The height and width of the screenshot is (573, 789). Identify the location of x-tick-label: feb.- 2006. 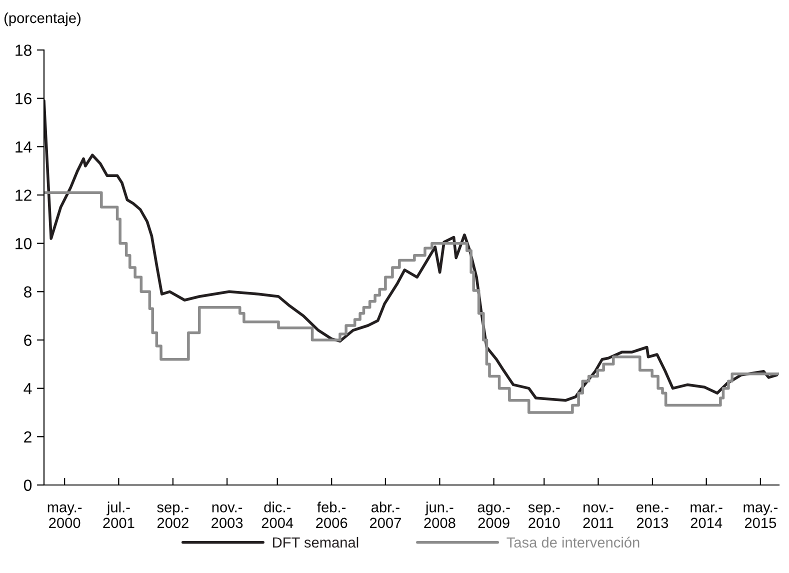
(332, 515).